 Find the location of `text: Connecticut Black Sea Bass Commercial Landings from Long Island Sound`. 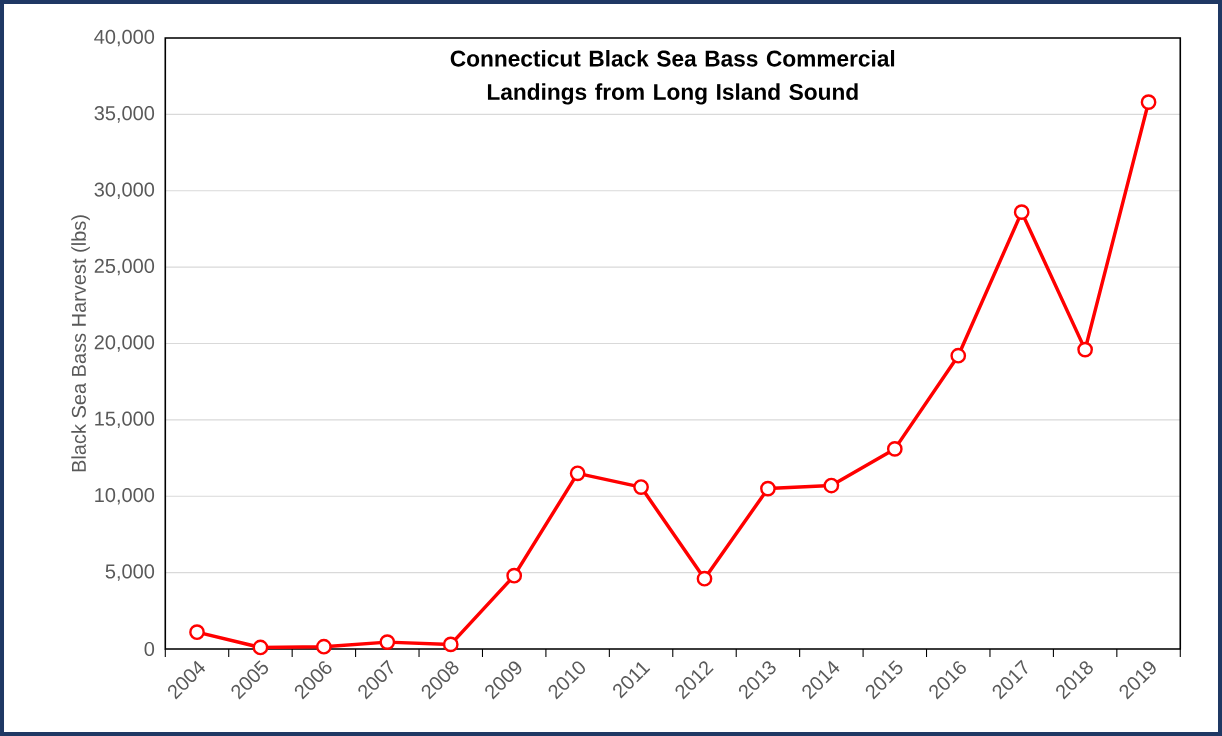

text: Connecticut Black Sea Bass Commercial Landings from Long Island Sound is located at coordinates (672, 77).